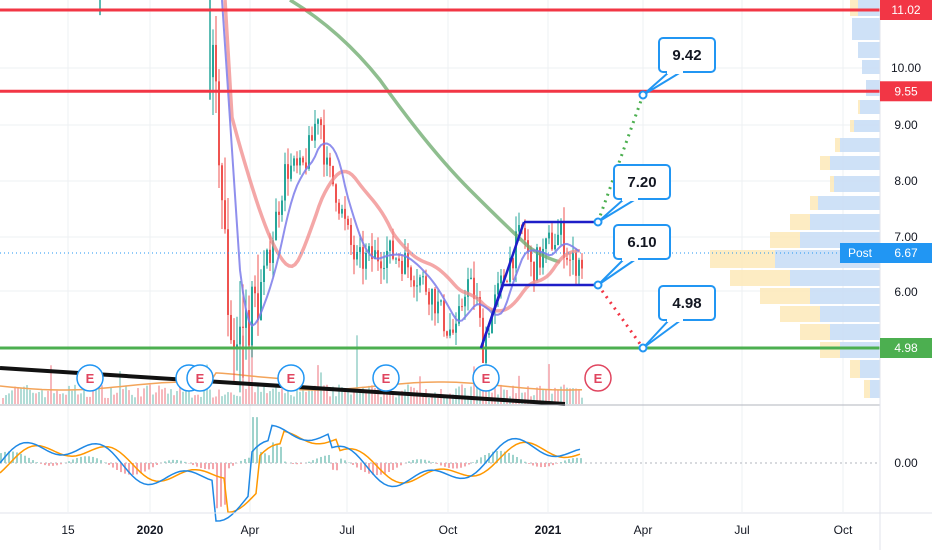 The height and width of the screenshot is (550, 932). What do you see at coordinates (906, 348) in the screenshot?
I see `level-tag` at bounding box center [906, 348].